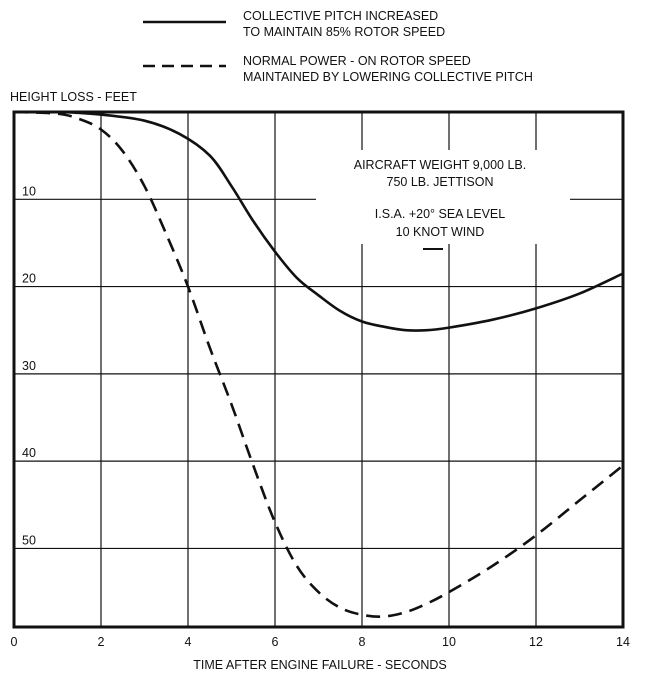 Image resolution: width=647 pixels, height=679 pixels. Describe the element at coordinates (188, 642) in the screenshot. I see `x-tick-label: 4` at that location.